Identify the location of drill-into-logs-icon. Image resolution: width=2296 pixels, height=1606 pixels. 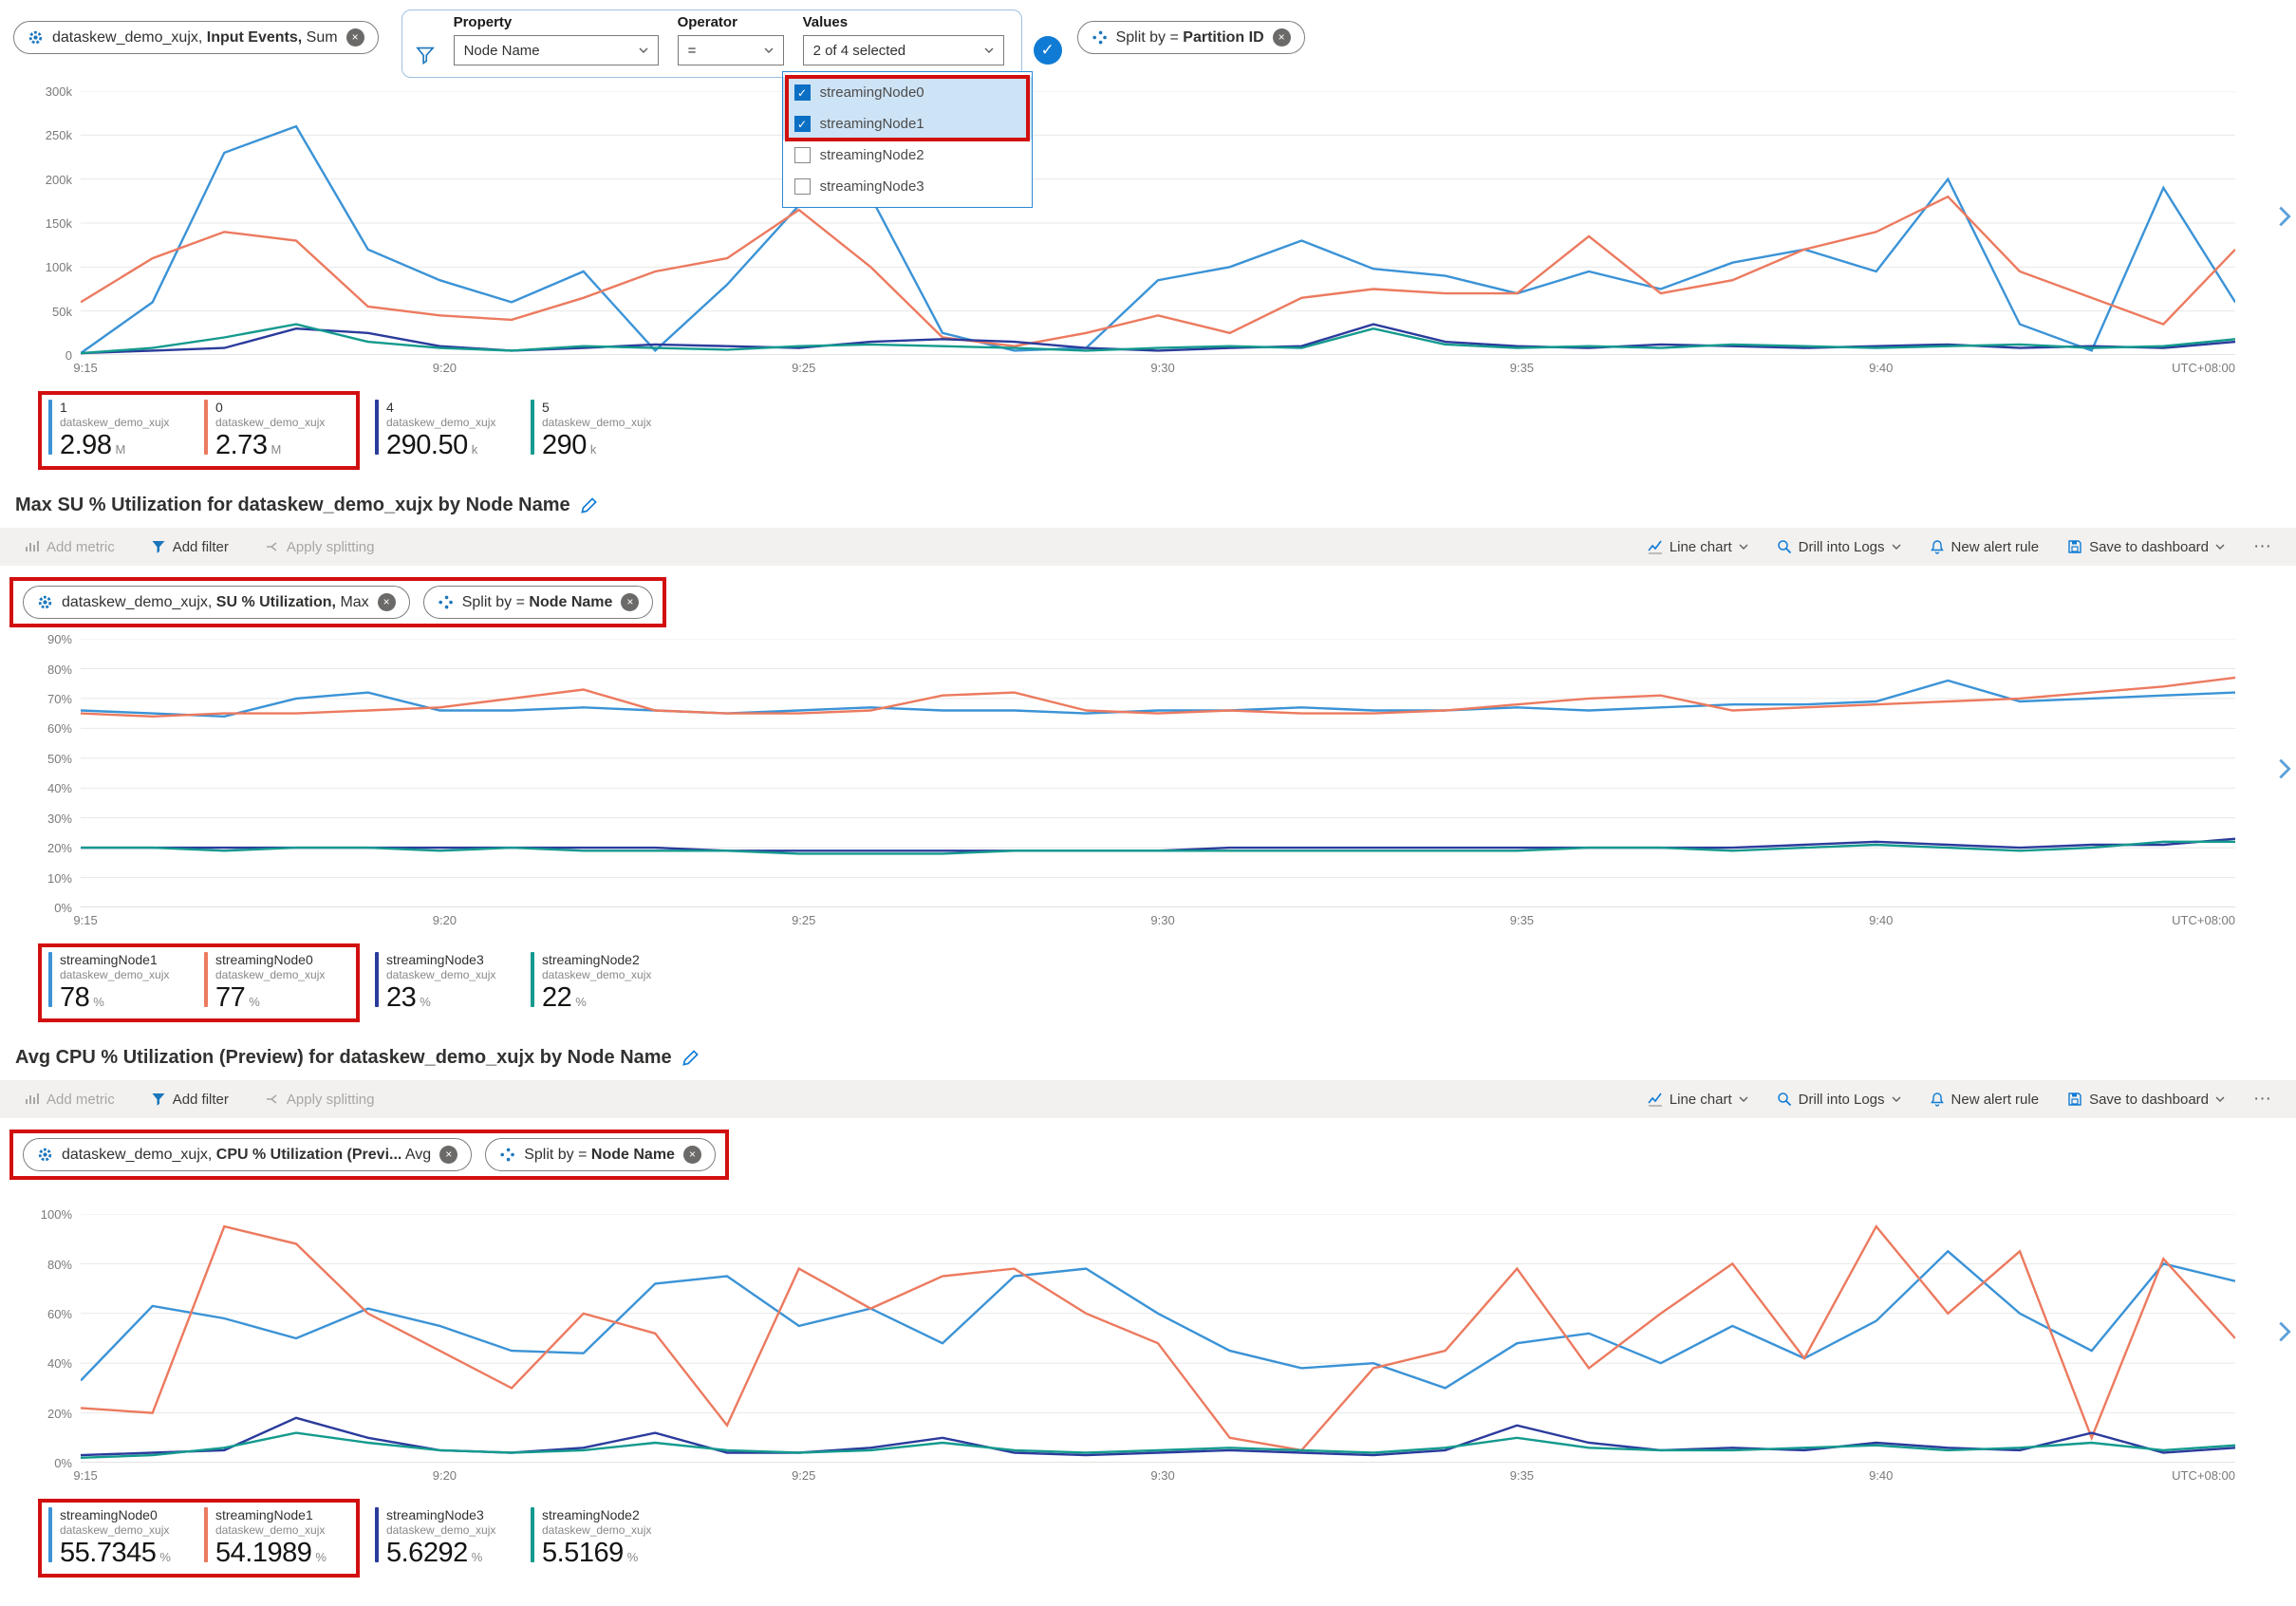
(1785, 546).